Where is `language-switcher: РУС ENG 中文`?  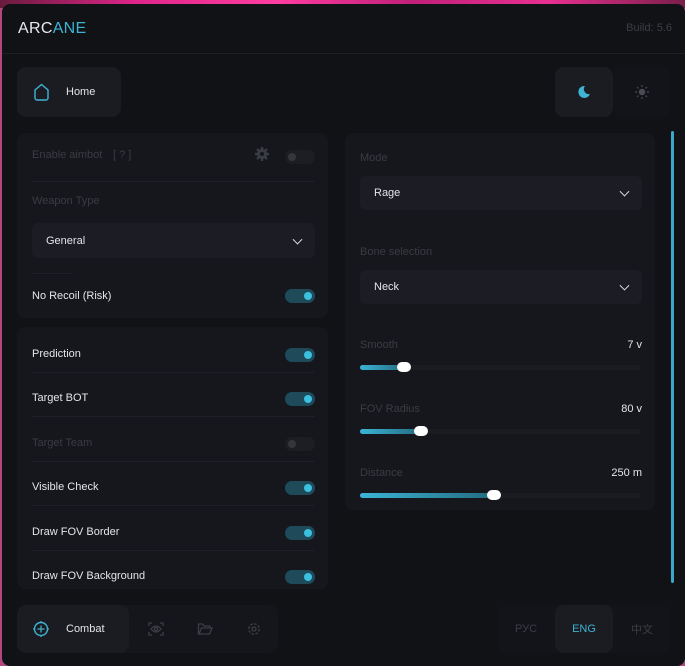
language-switcher: РУС ENG 中文 is located at coordinates (584, 629).